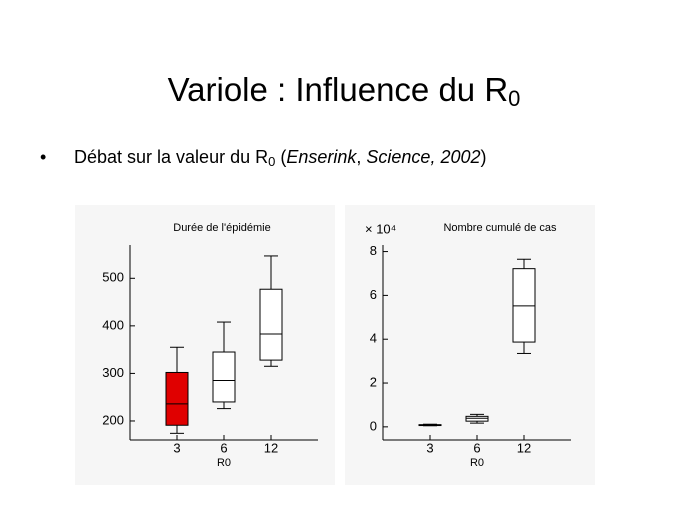 This screenshot has height=517, width=689. I want to click on y-tick-label: 0, so click(373, 425).